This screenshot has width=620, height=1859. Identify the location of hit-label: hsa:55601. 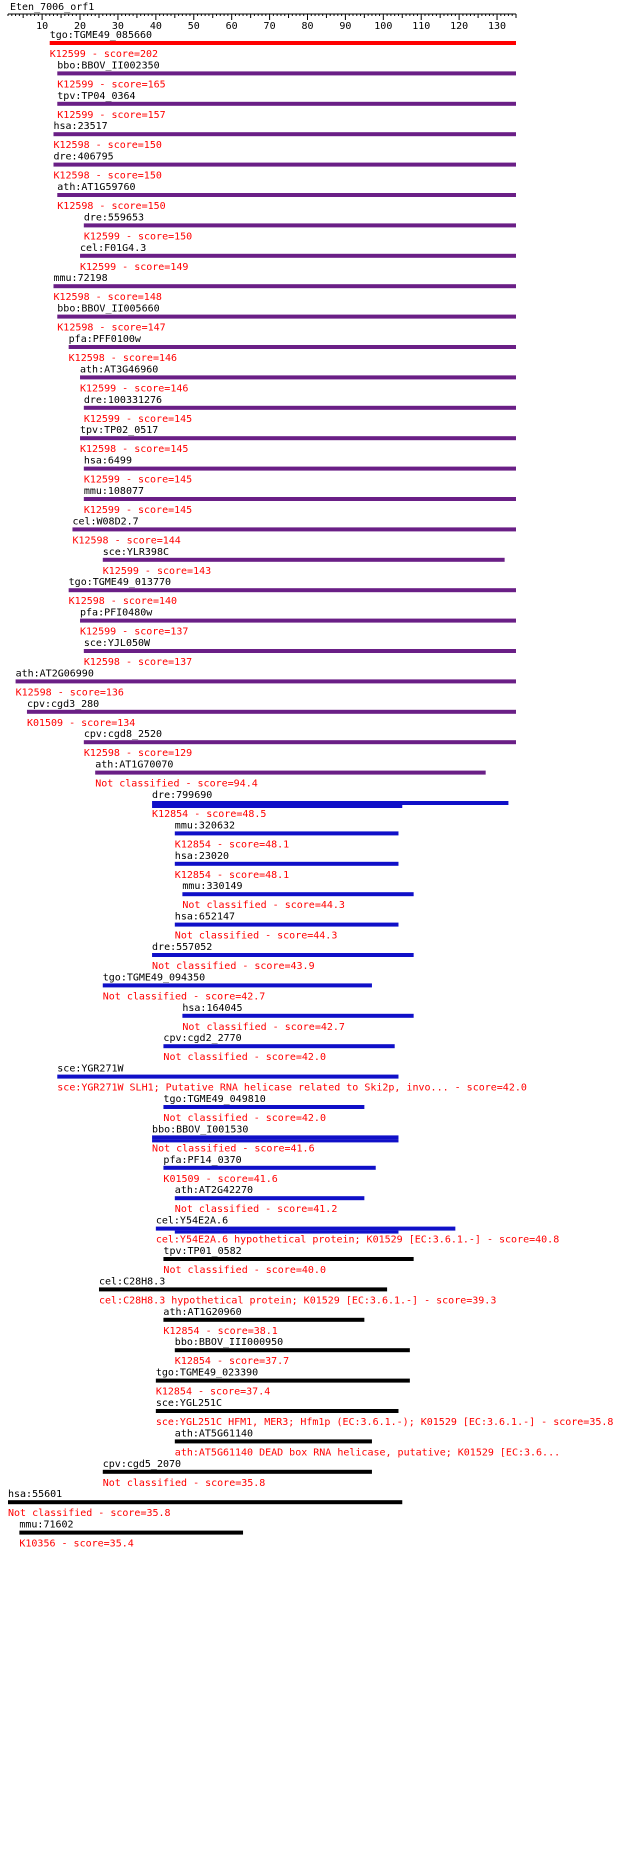
(35, 1494).